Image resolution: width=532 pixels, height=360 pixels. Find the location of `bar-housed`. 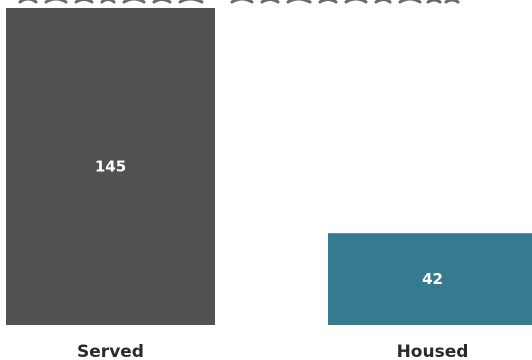

bar-housed is located at coordinates (430, 279).